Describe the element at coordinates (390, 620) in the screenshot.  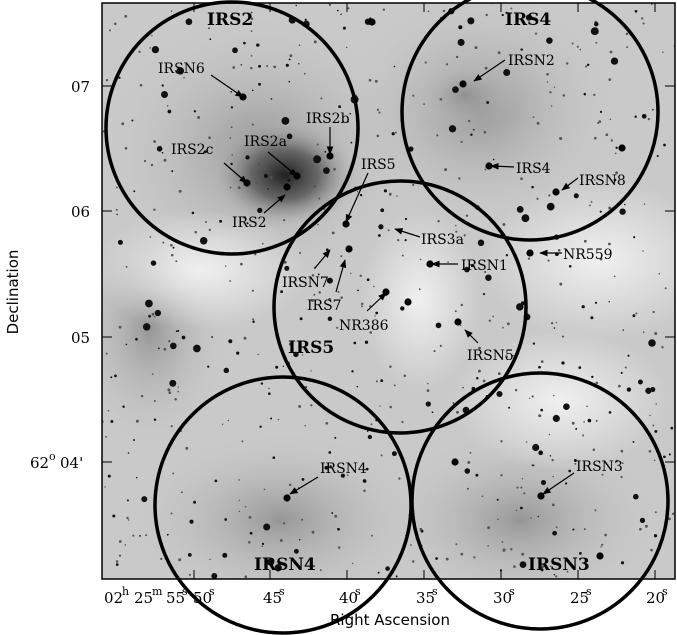
I see `x-axis-title: Right Ascension` at that location.